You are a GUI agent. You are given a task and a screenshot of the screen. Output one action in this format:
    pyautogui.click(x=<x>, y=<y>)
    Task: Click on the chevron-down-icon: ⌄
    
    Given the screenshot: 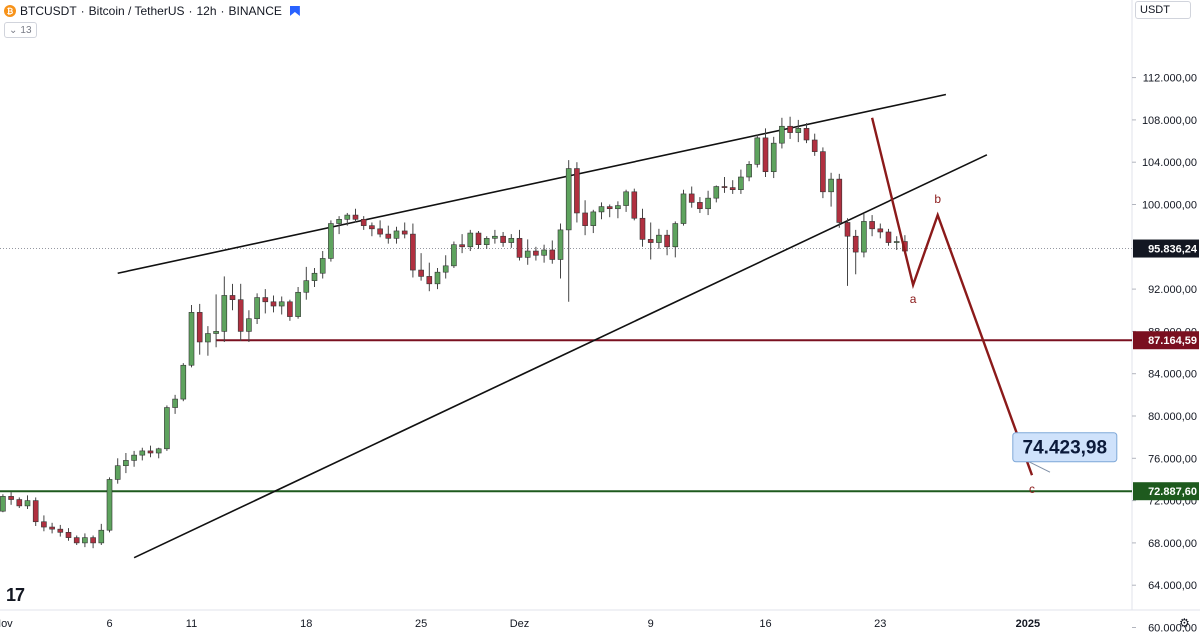 What is the action you would take?
    pyautogui.click(x=13, y=30)
    